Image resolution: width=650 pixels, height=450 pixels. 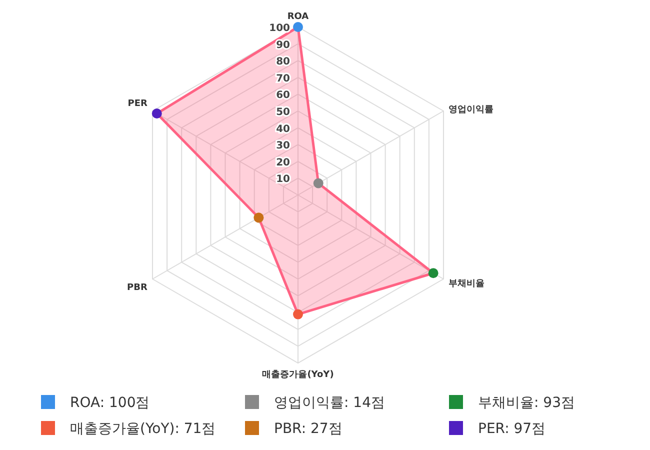 What do you see at coordinates (329, 403) in the screenshot?
I see `text: 영업이익률: 14점` at bounding box center [329, 403].